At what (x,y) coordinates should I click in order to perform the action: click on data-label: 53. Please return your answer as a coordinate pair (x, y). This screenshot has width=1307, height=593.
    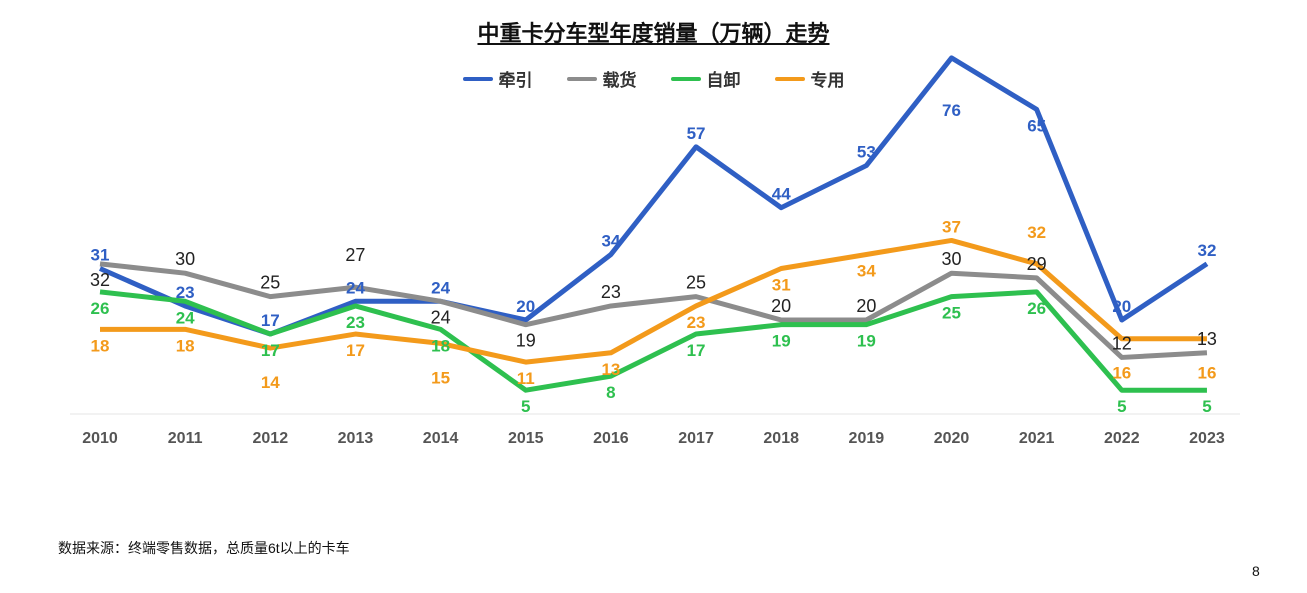
    Looking at the image, I should click on (866, 152).